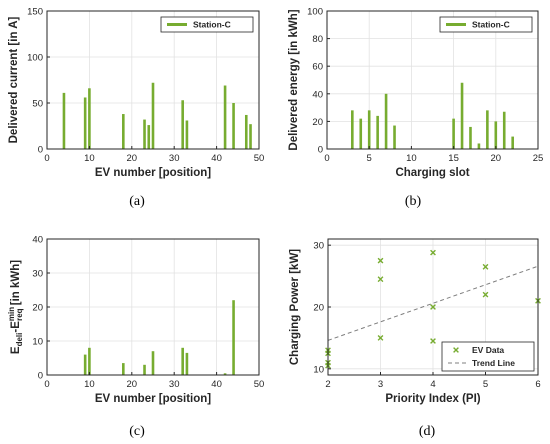  What do you see at coordinates (413, 201) in the screenshot?
I see `caption-b: (b)` at bounding box center [413, 201].